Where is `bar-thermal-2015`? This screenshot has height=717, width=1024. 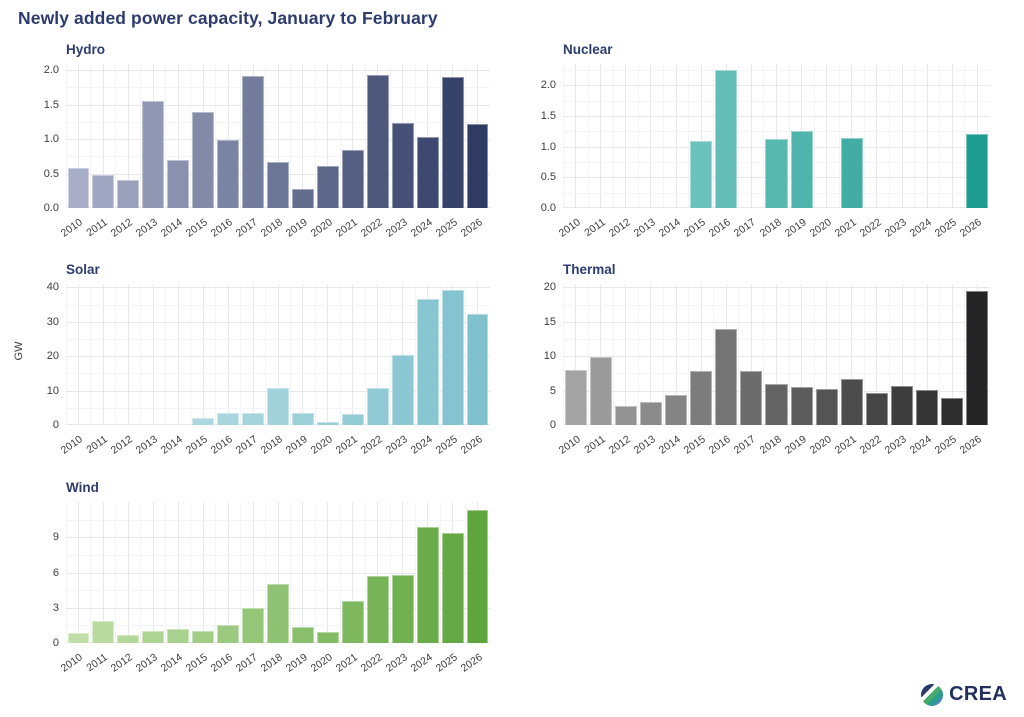 bar-thermal-2015 is located at coordinates (701, 398).